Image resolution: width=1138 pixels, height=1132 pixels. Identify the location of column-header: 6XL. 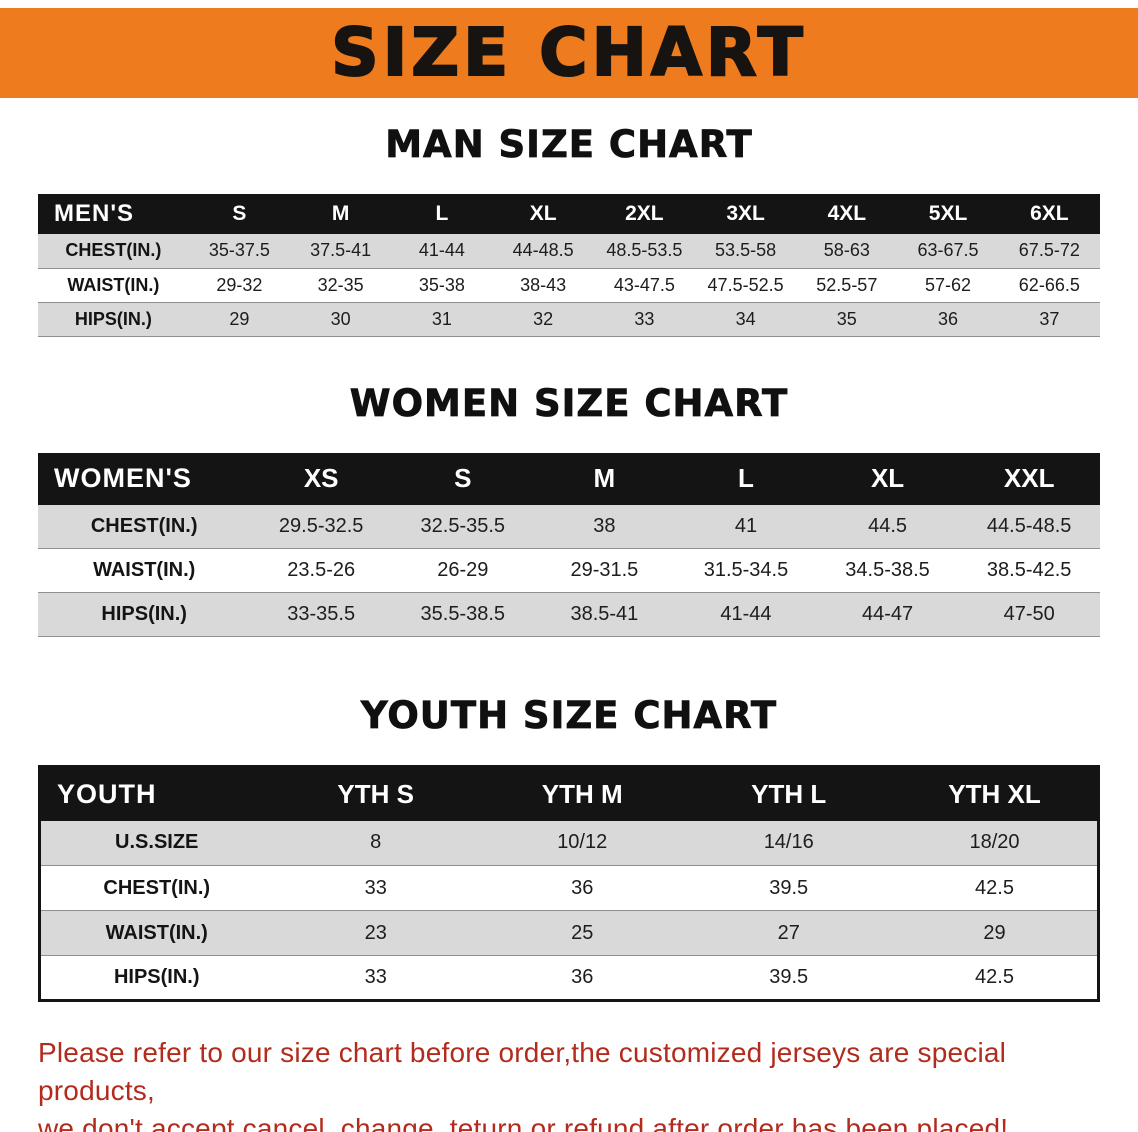
(1049, 213).